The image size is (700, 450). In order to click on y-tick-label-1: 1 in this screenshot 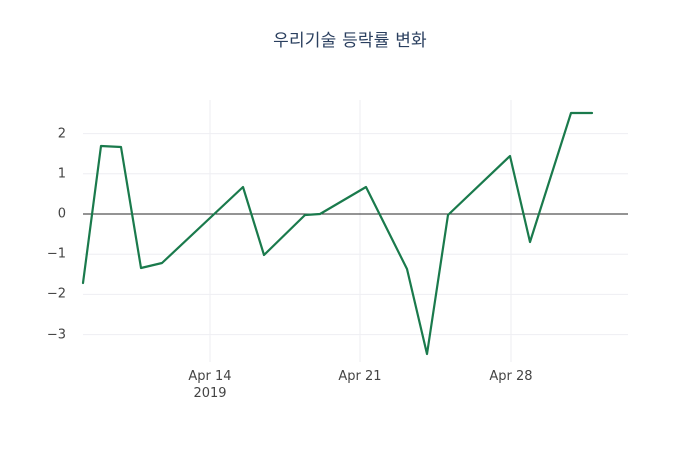, I will do `click(61, 174)`.